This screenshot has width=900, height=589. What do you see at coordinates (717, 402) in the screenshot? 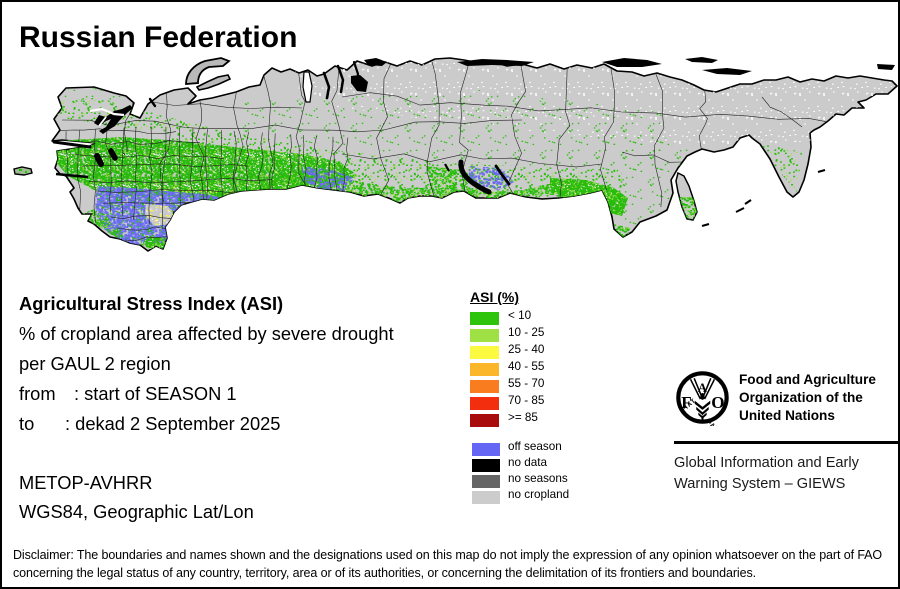
I see `svg-text: O` at bounding box center [717, 402].